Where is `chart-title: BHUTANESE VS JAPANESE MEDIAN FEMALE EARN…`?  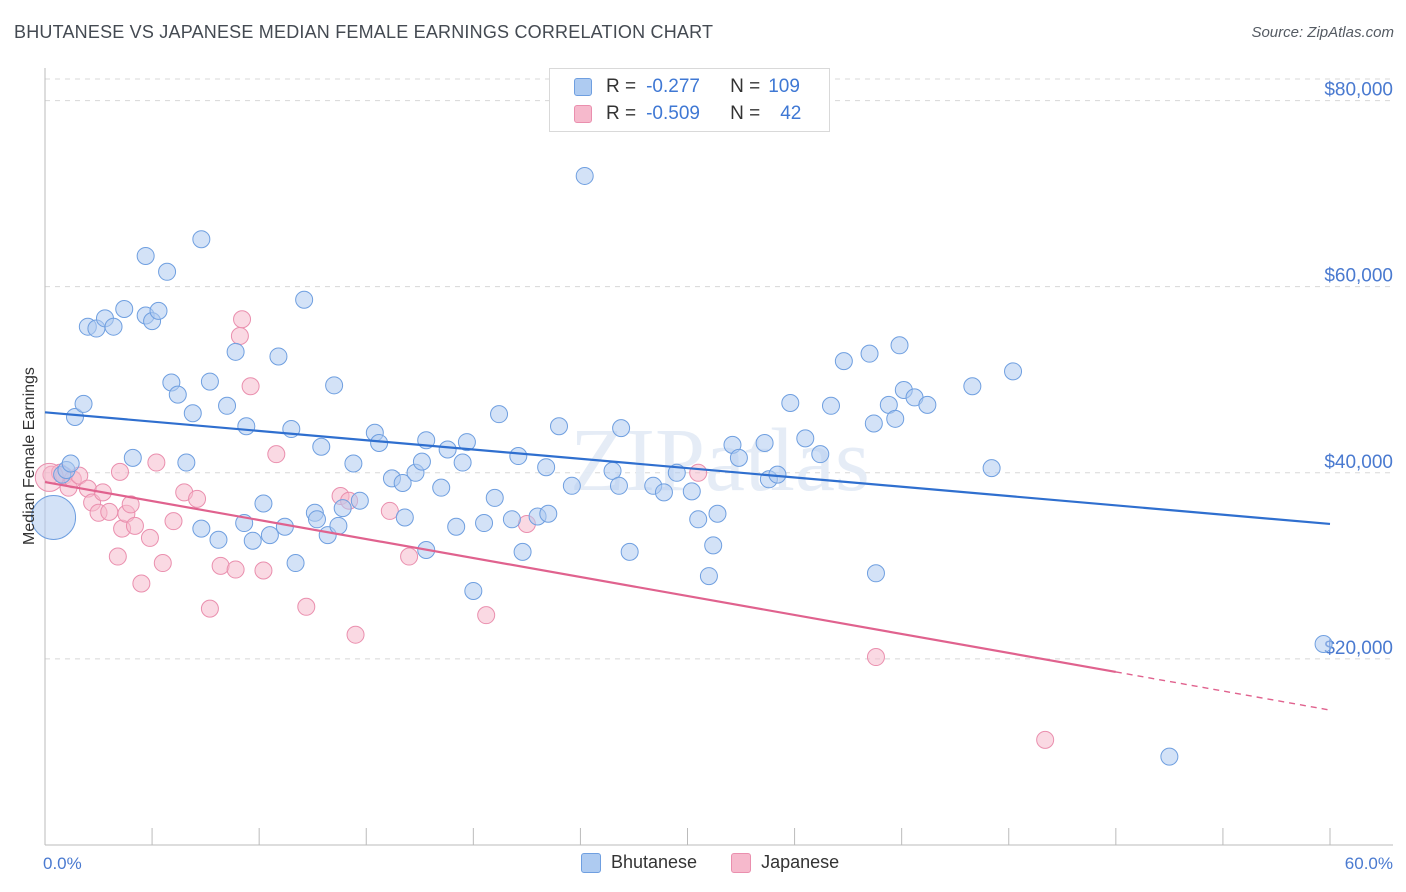
chart-title: BHUTANESE VS JAPANESE MEDIAN FEMALE EARN… is located at coordinates (364, 32).